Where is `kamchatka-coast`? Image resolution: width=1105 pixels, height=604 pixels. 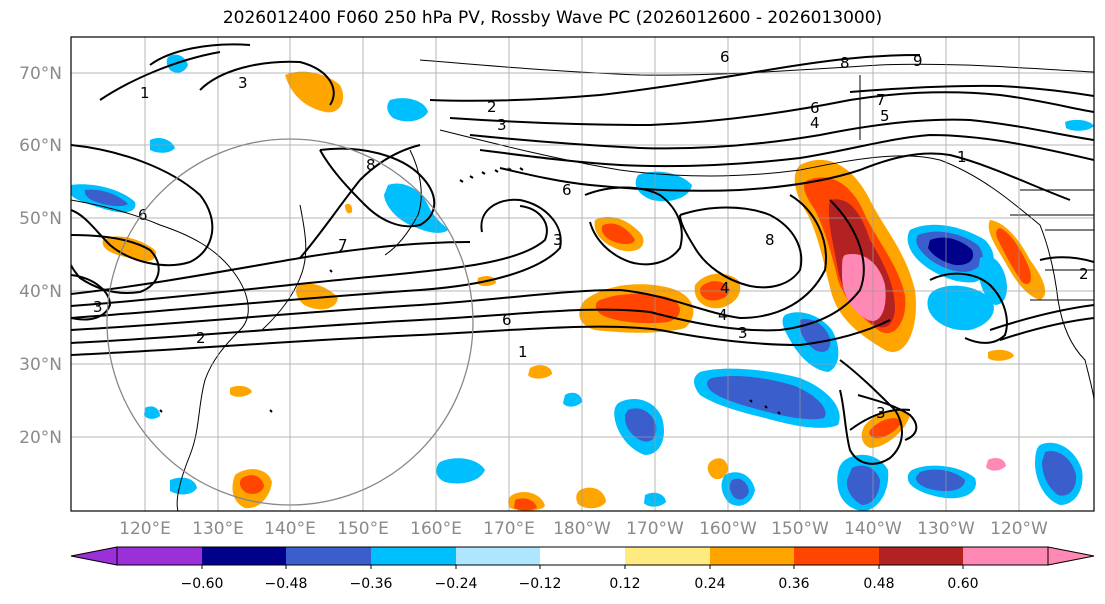 kamchatka-coast is located at coordinates (403, 202).